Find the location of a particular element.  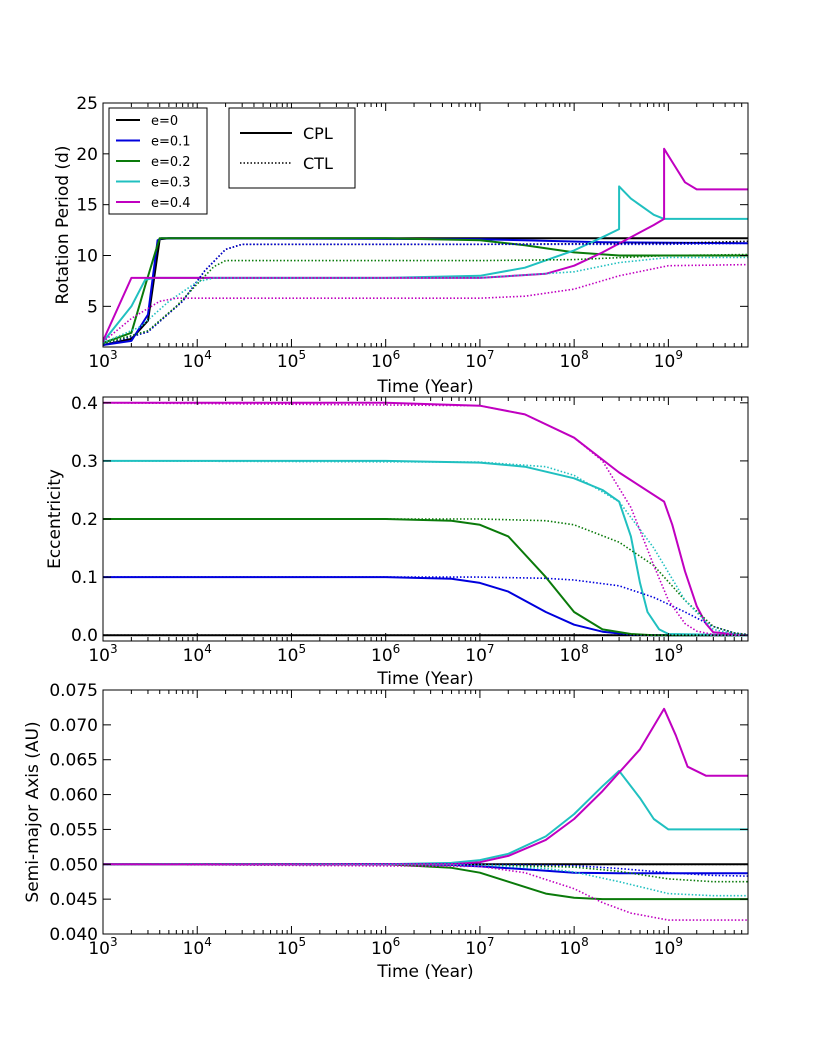

y-tick-label: 20 is located at coordinates (87, 155).